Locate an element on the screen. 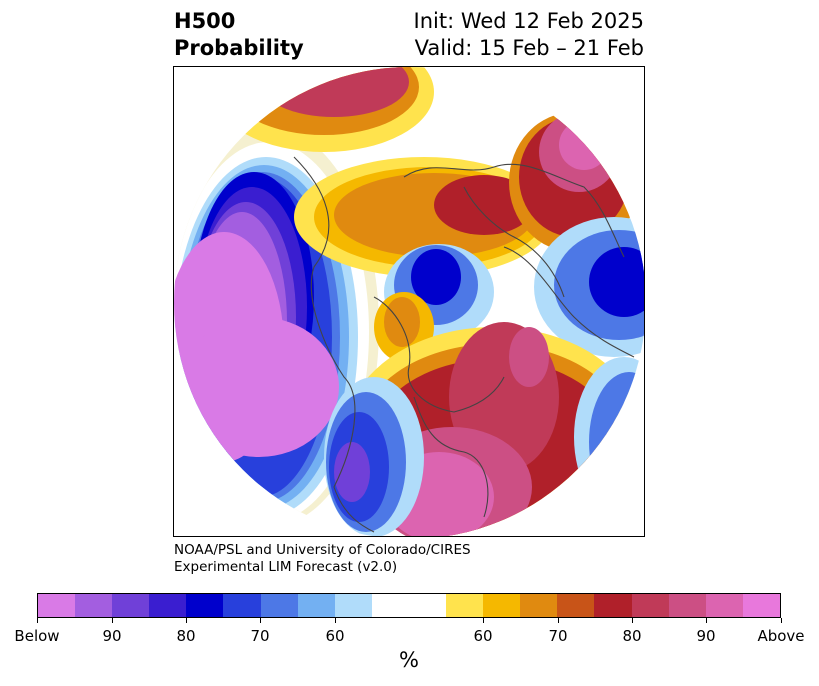 This screenshot has height=686, width=819. valid-range: Valid: 15 Feb – 21 Feb is located at coordinates (529, 48).